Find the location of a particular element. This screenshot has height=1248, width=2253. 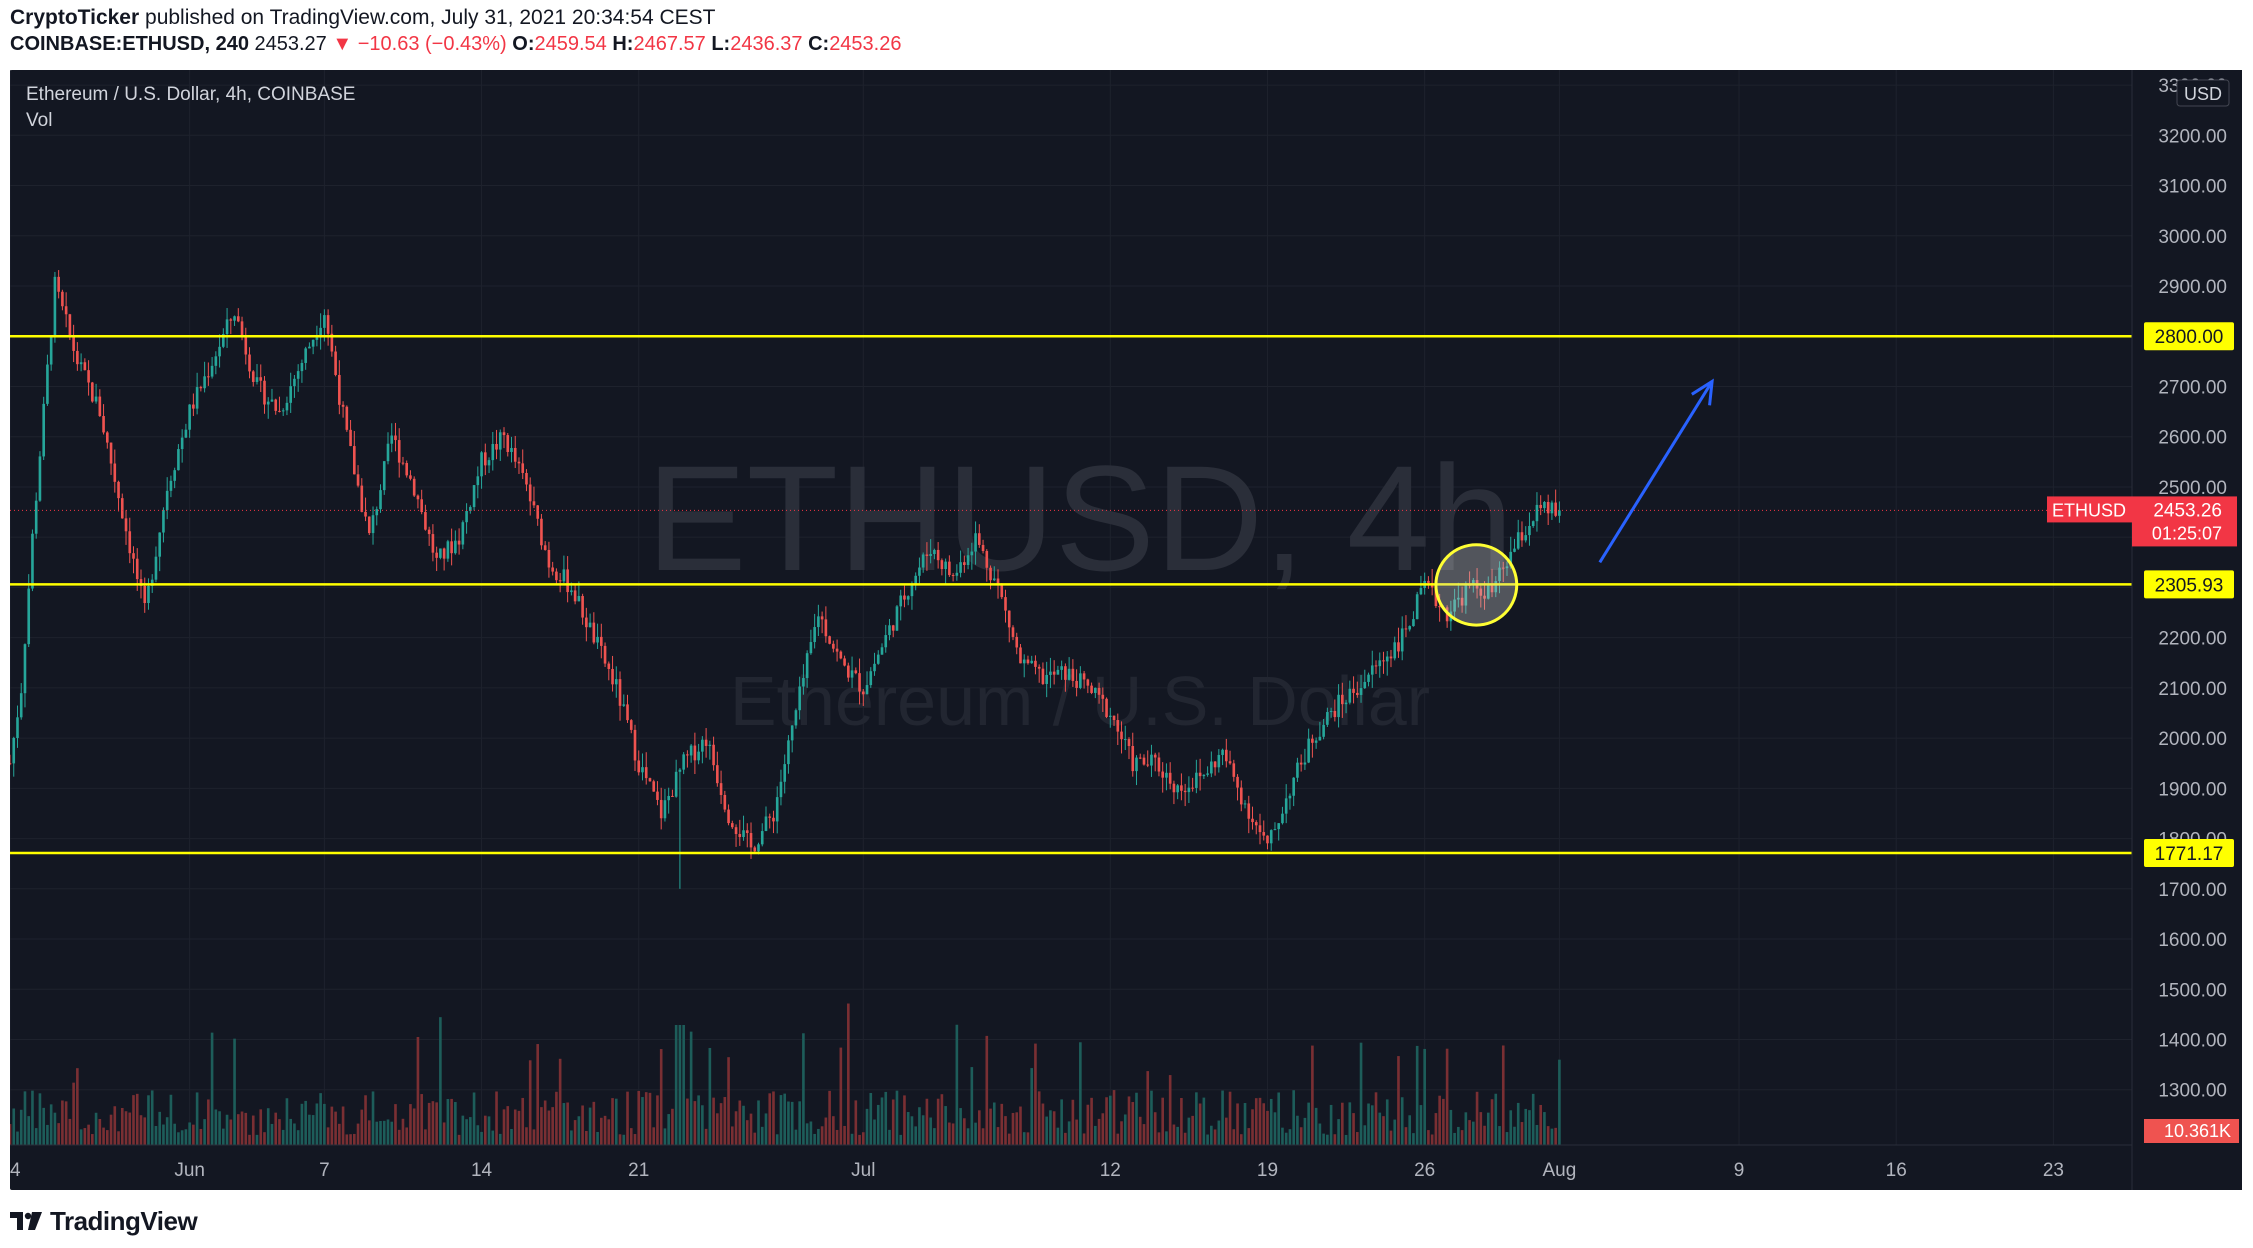

level-price-label: 2800.00 is located at coordinates (2189, 337).